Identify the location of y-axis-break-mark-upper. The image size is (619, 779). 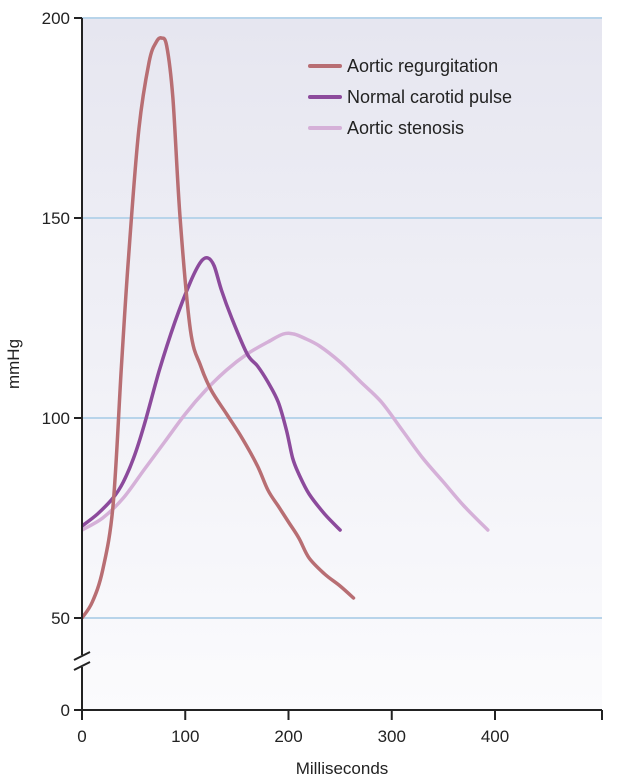
(82, 656).